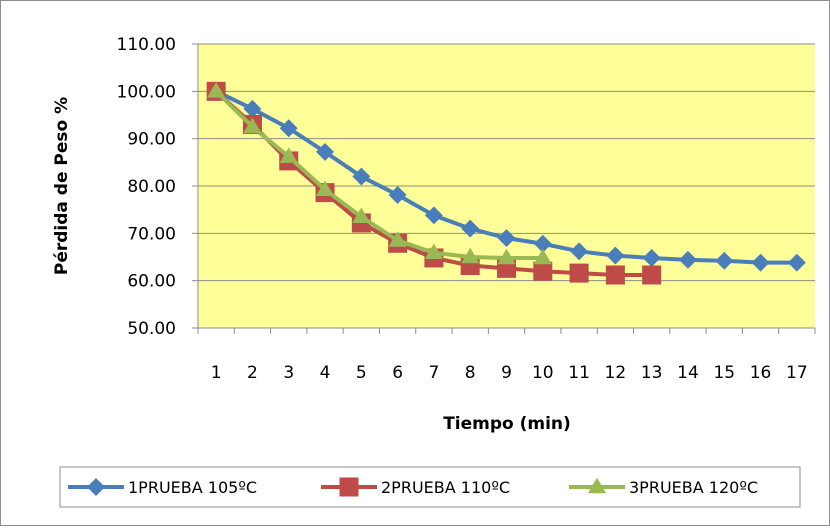  Describe the element at coordinates (579, 373) in the screenshot. I see `x-tick-label: 11` at that location.